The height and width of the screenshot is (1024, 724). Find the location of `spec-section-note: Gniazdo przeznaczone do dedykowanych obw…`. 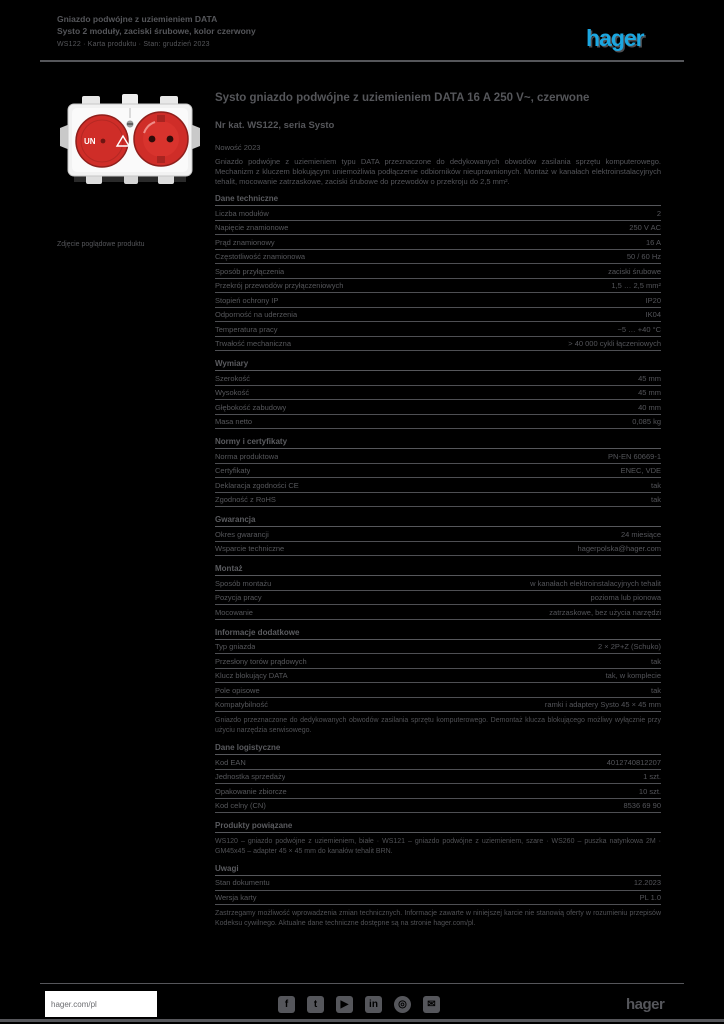

spec-section-note: Gniazdo przeznaczone do dedykowanych obw… is located at coordinates (438, 725).